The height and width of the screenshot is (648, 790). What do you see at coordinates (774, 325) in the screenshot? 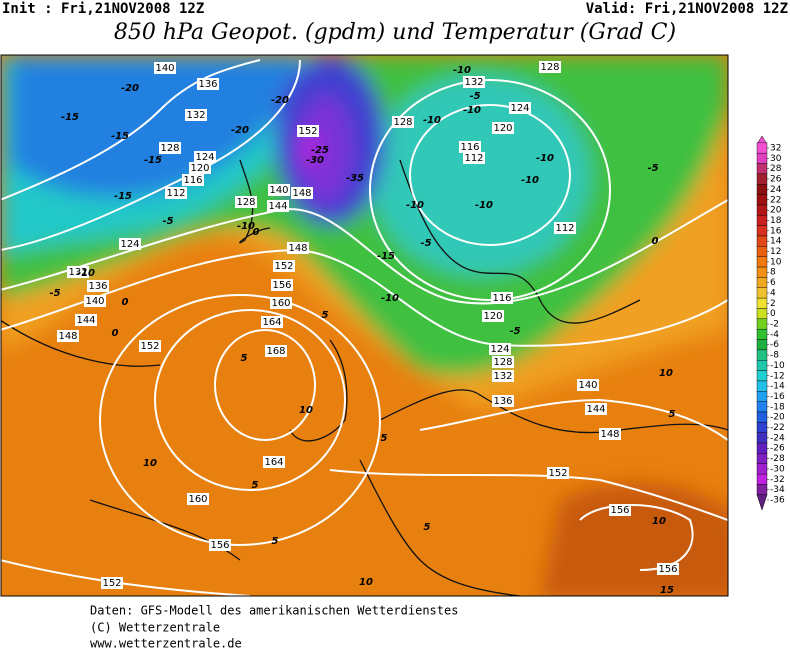
I see `colorbar-label: -2` at bounding box center [774, 325].